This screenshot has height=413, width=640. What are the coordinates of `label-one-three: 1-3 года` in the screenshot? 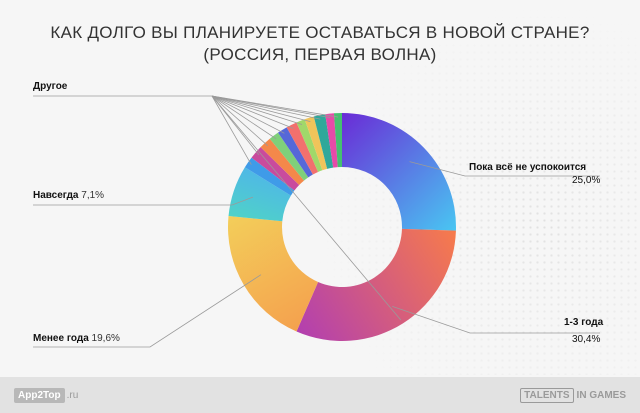 It's located at (583, 322).